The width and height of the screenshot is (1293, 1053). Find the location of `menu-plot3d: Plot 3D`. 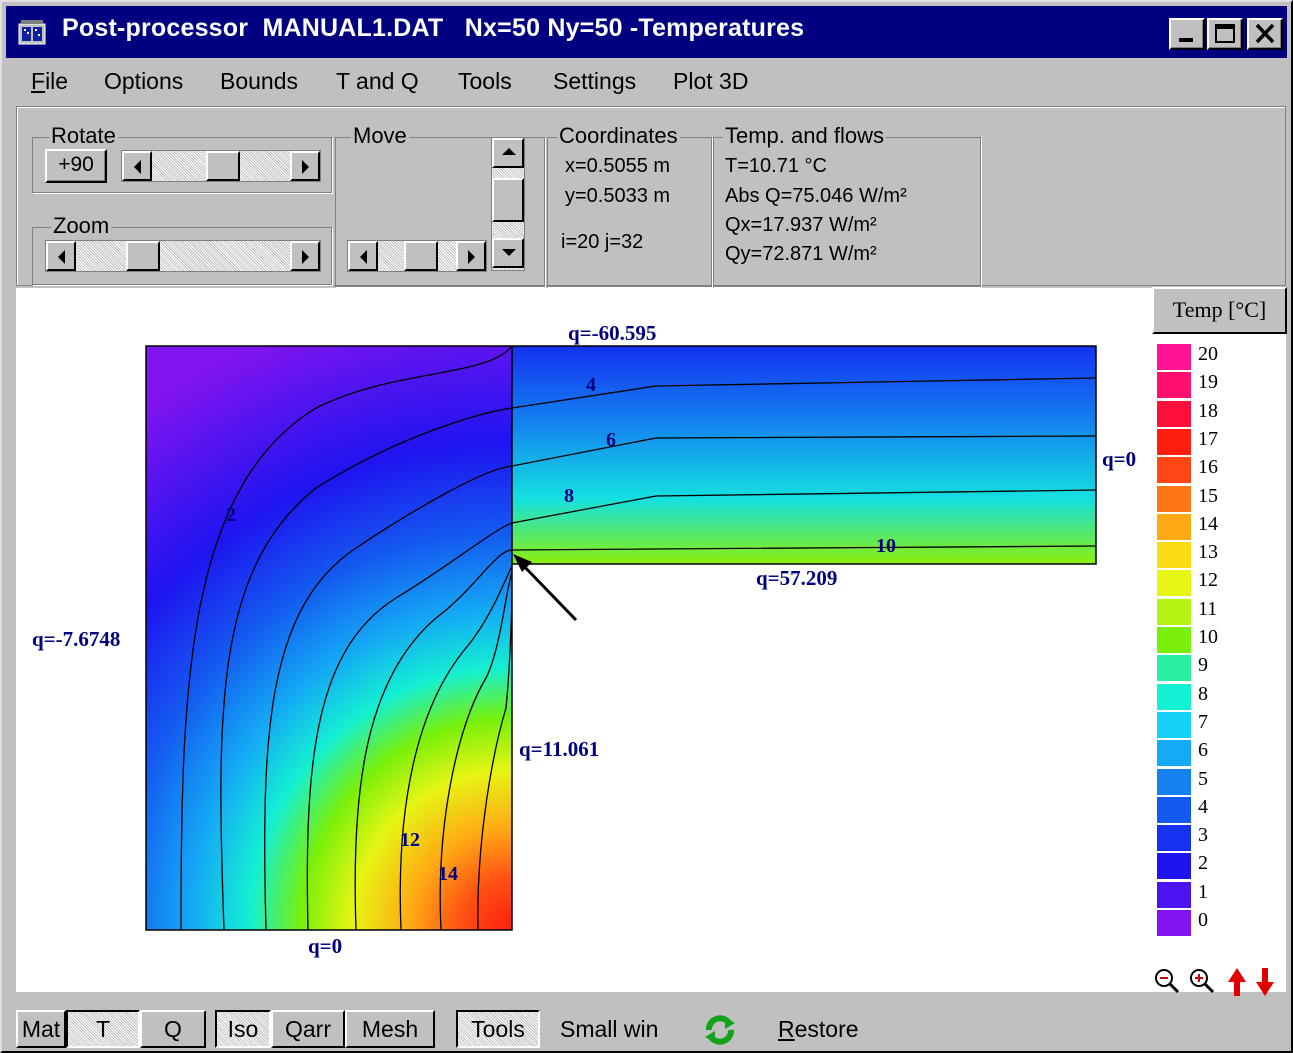

menu-plot3d: Plot 3D is located at coordinates (711, 81).